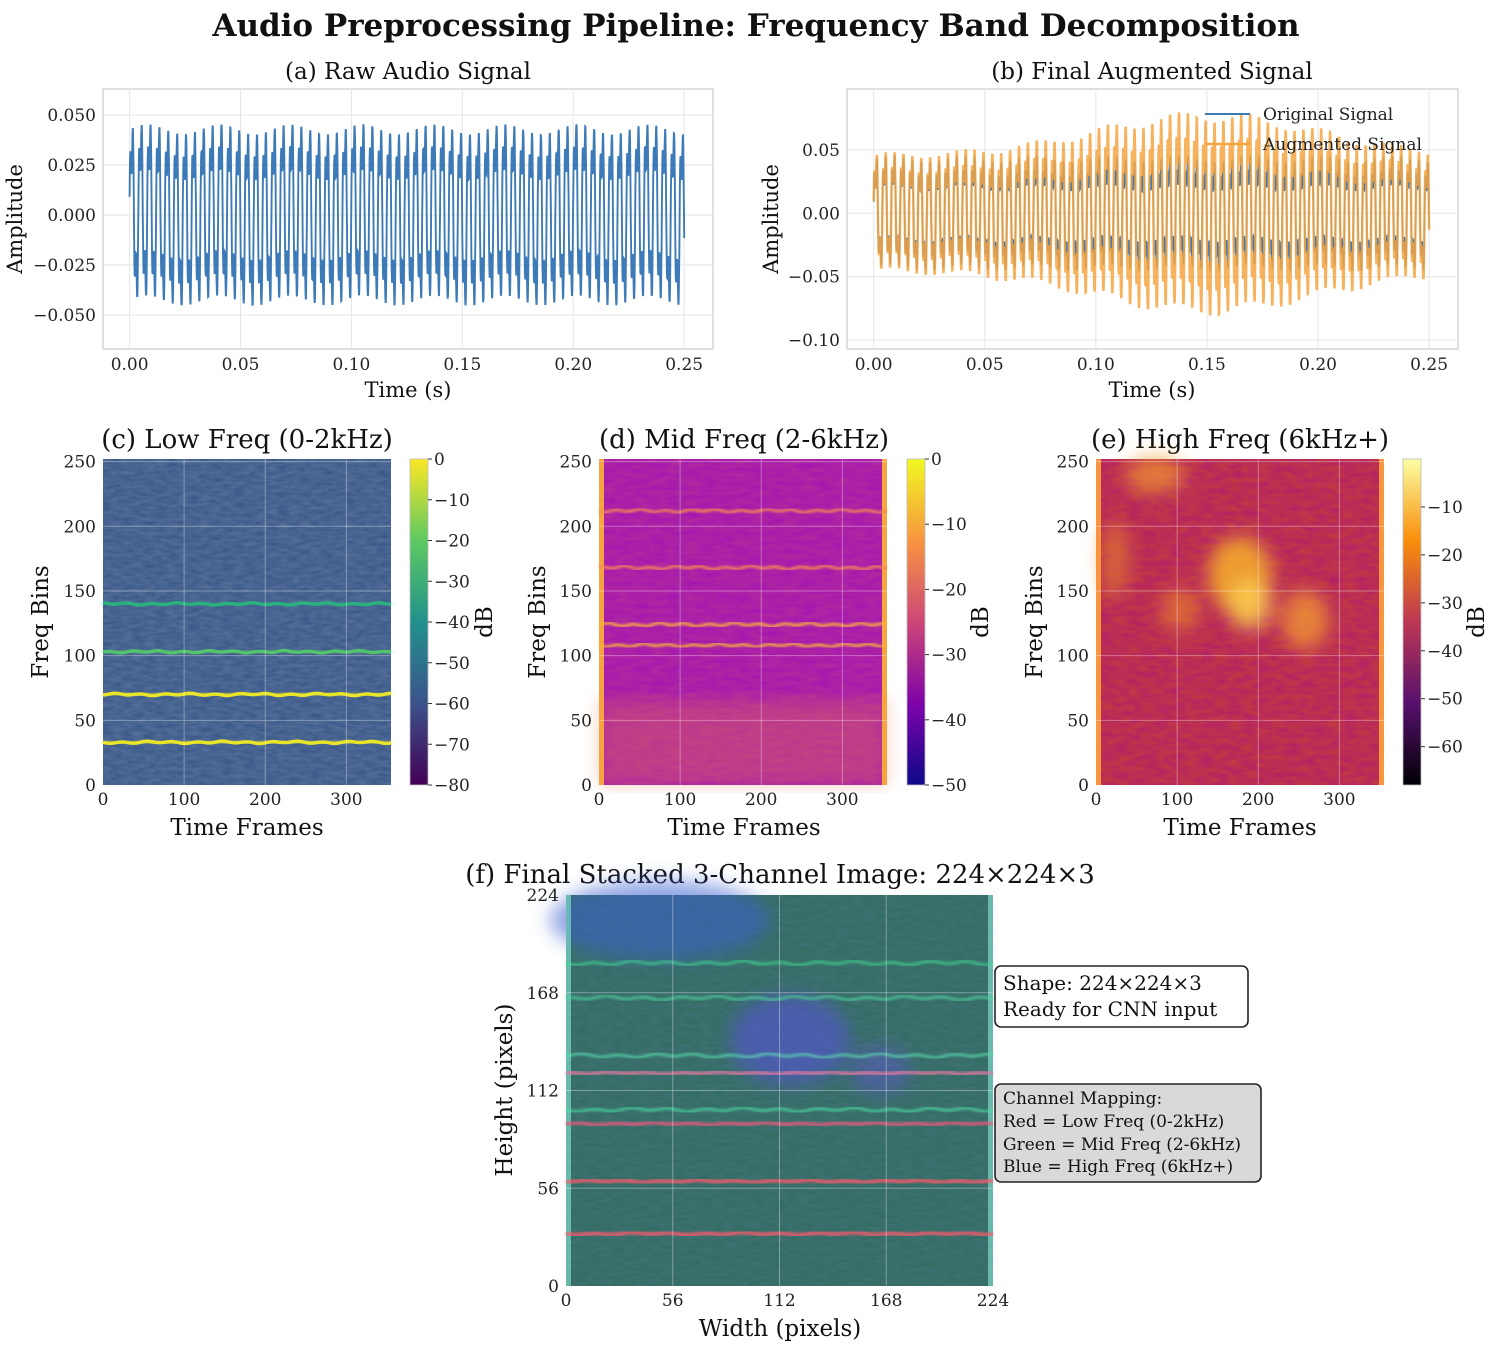 The image size is (1495, 1349). I want to click on y-tick-label: −0.025, so click(64, 266).